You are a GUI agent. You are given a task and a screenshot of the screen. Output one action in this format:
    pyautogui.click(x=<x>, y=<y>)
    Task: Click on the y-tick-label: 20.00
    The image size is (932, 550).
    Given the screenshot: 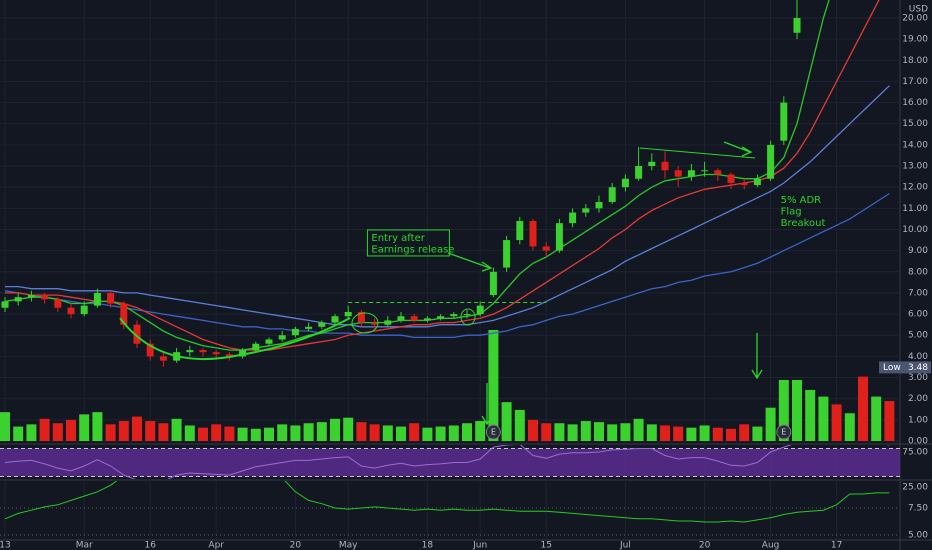 What is the action you would take?
    pyautogui.click(x=915, y=18)
    